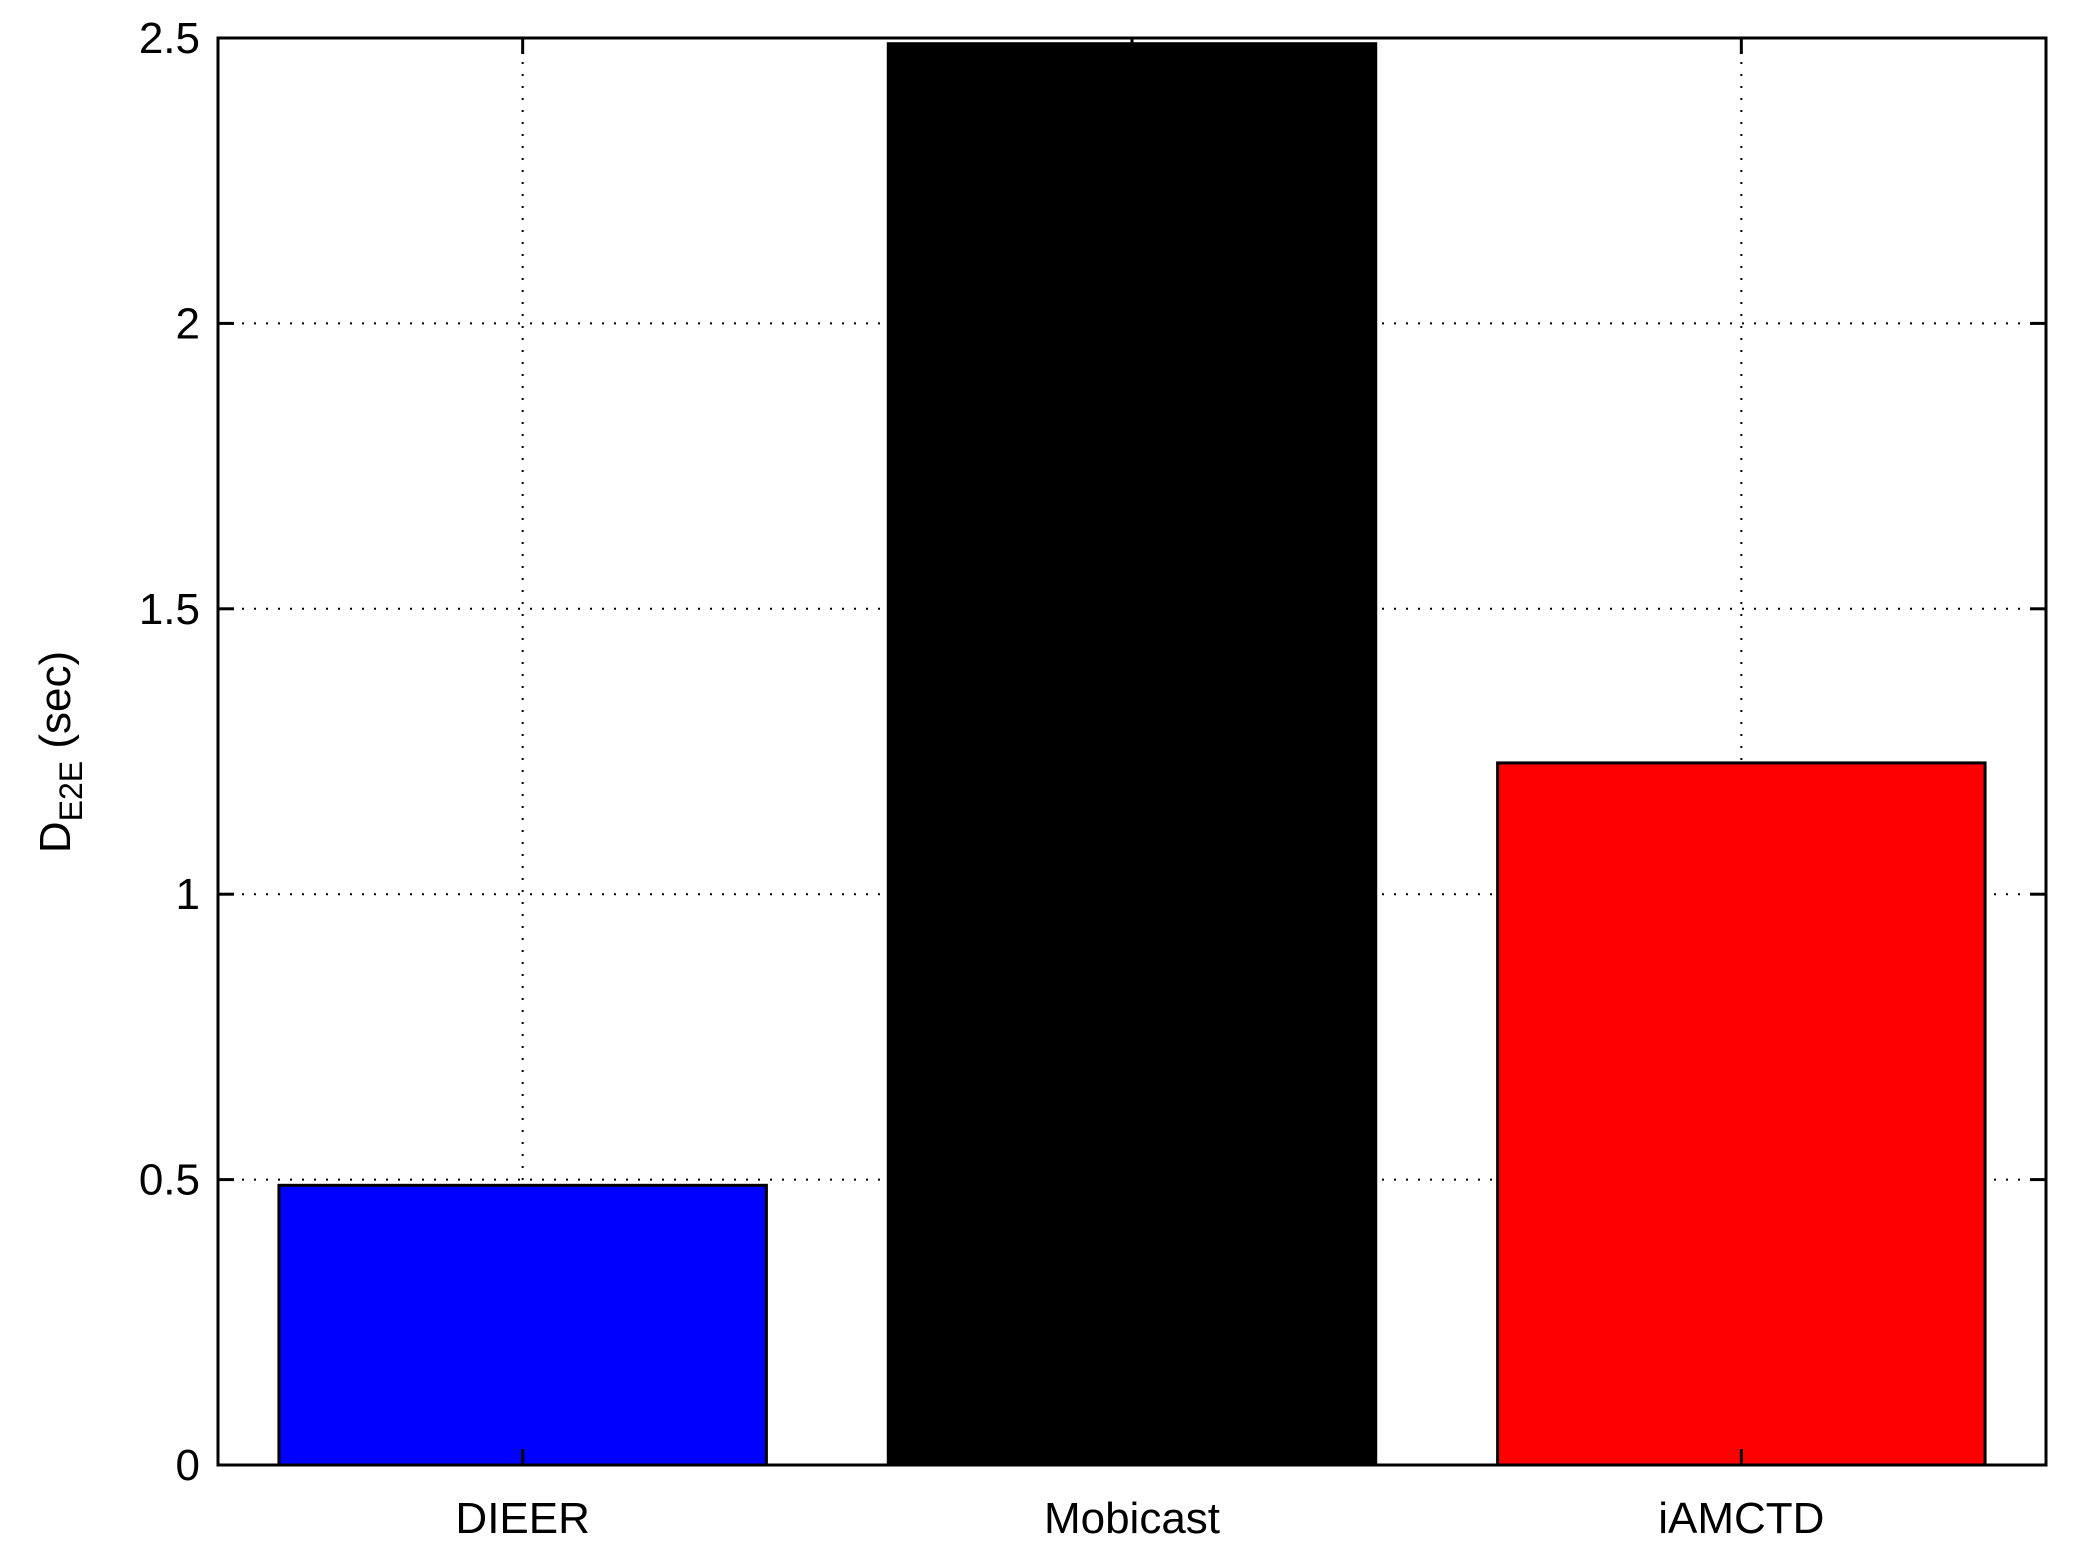 The width and height of the screenshot is (2079, 1566). I want to click on x-tick-labels: DIEER Mobicast iAMCTD, so click(1139, 1518).